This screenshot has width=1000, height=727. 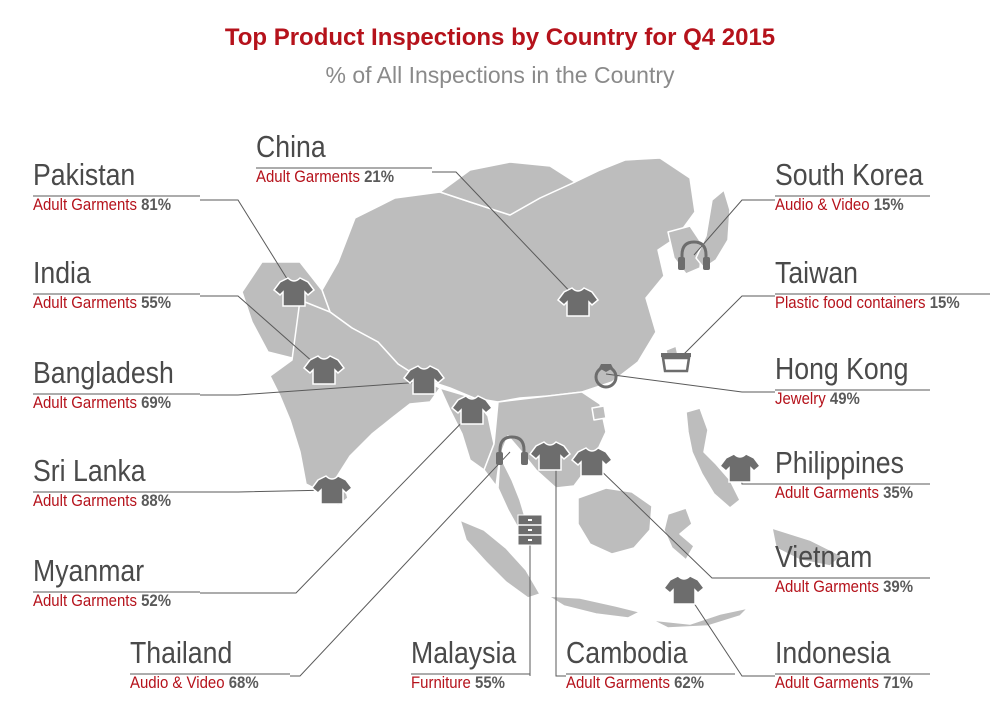 What do you see at coordinates (676, 363) in the screenshot?
I see `container-icon` at bounding box center [676, 363].